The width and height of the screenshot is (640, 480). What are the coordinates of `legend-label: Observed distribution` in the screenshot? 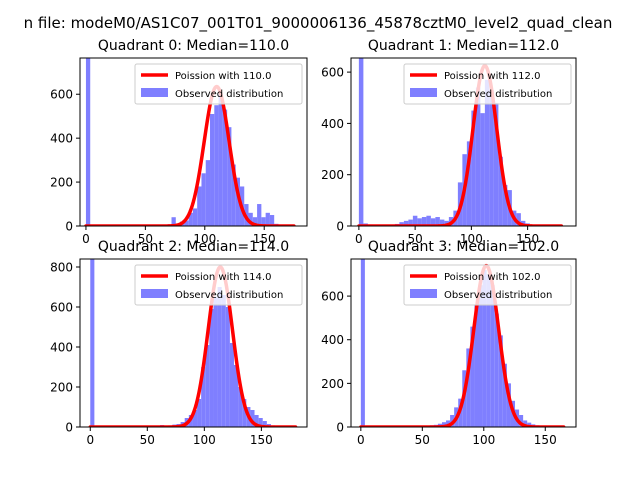 It's located at (498, 295).